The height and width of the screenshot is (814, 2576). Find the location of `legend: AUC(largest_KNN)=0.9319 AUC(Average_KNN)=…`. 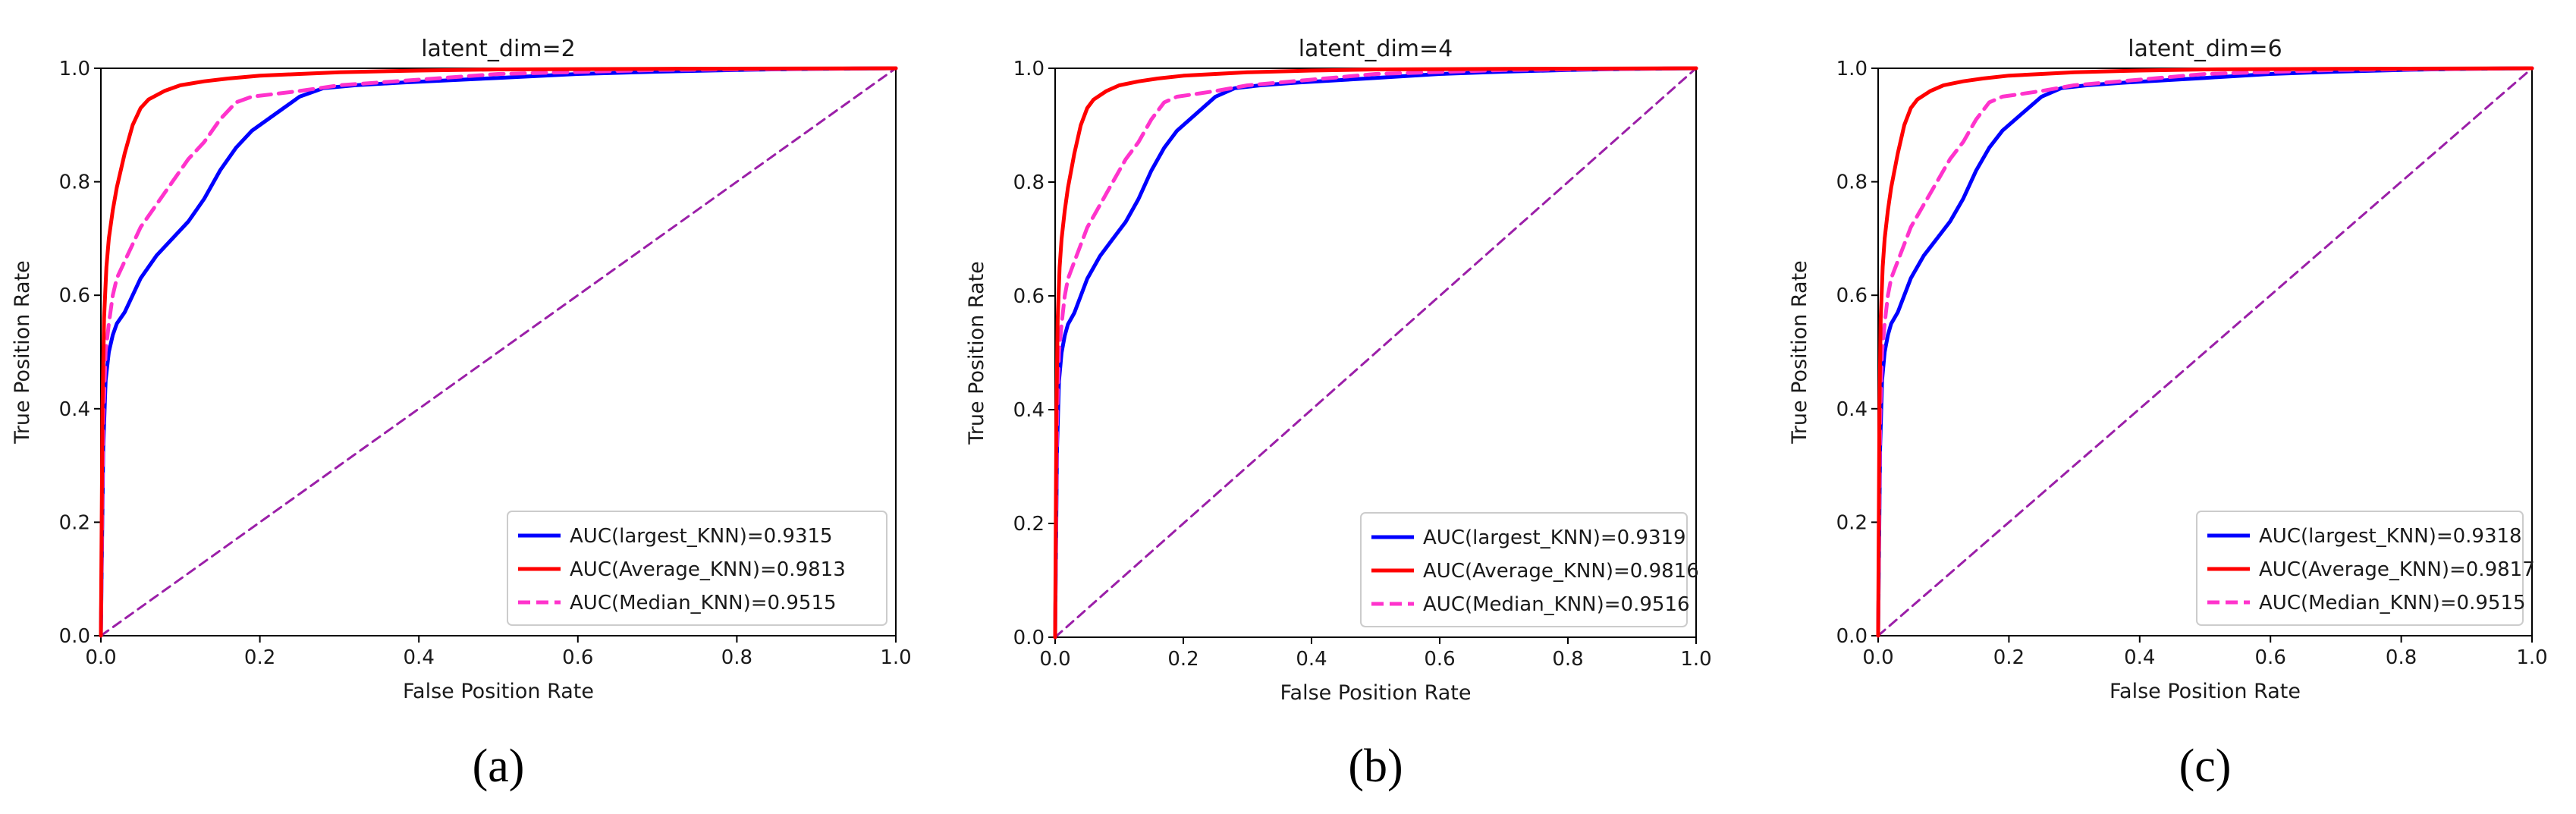

legend: AUC(largest_KNN)=0.9319 AUC(Average_KNN)=… is located at coordinates (1529, 569).